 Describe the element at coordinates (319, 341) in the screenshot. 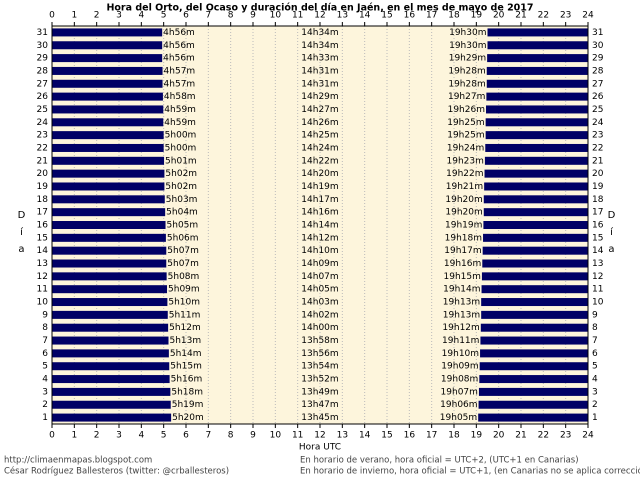

I see `daylength-label: 13h58m` at that location.